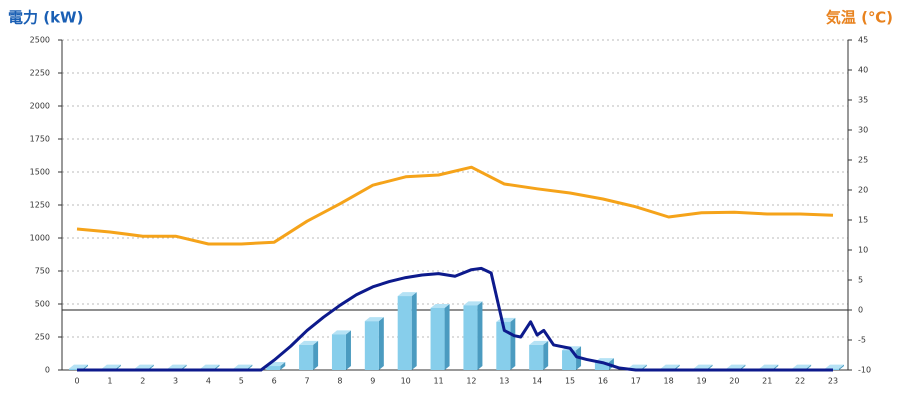 This screenshot has width=900, height=400. Describe the element at coordinates (833, 381) in the screenshot. I see `x-tick-label: 23` at that location.